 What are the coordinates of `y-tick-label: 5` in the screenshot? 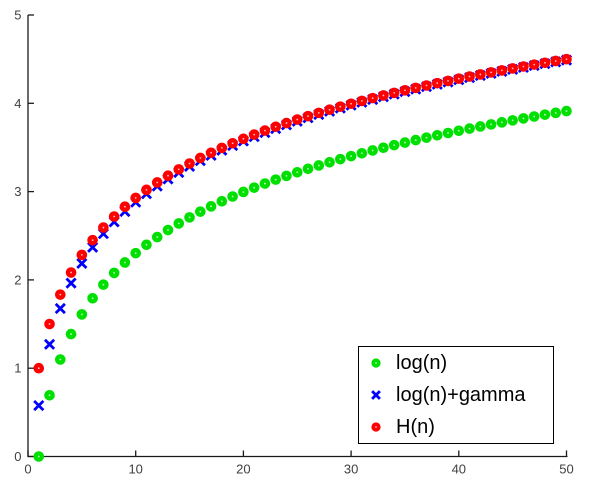 It's located at (17, 15).